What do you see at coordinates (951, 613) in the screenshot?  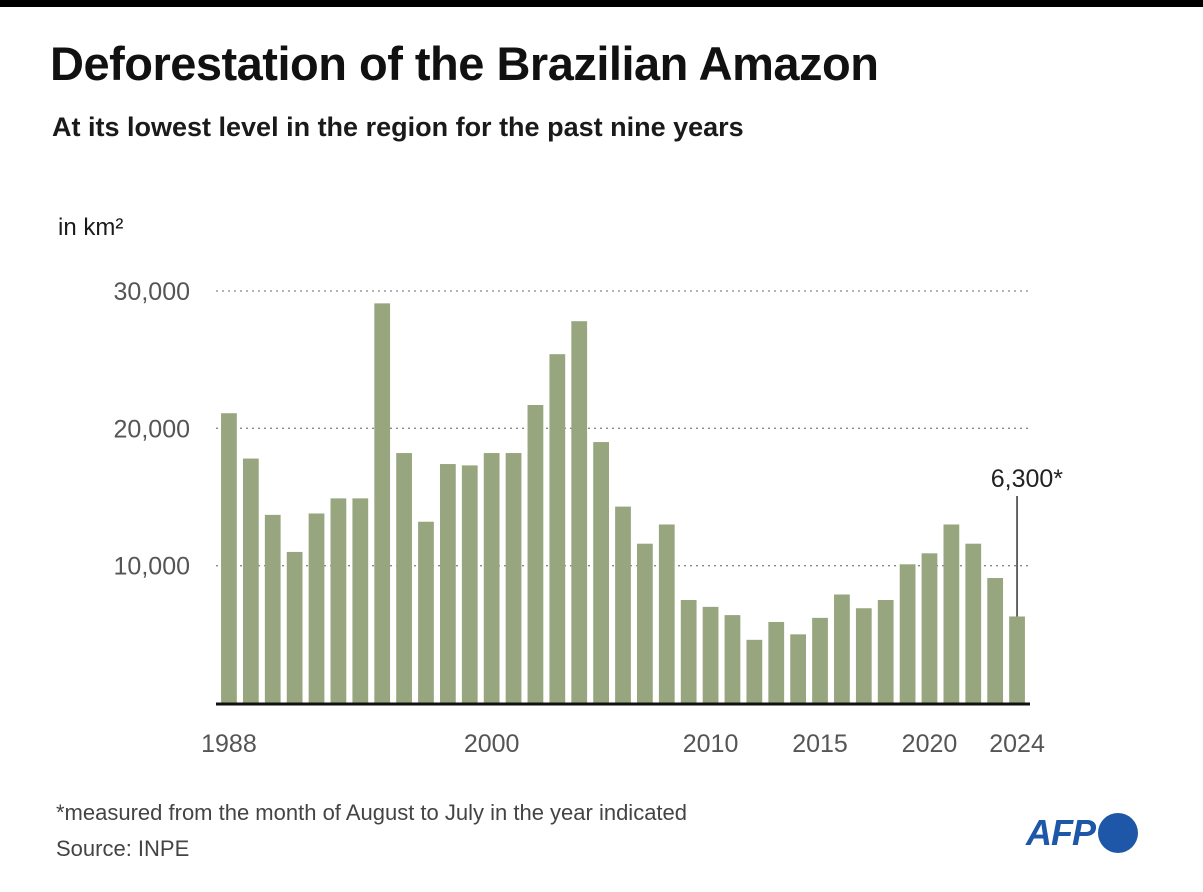 I see `bar-2021` at bounding box center [951, 613].